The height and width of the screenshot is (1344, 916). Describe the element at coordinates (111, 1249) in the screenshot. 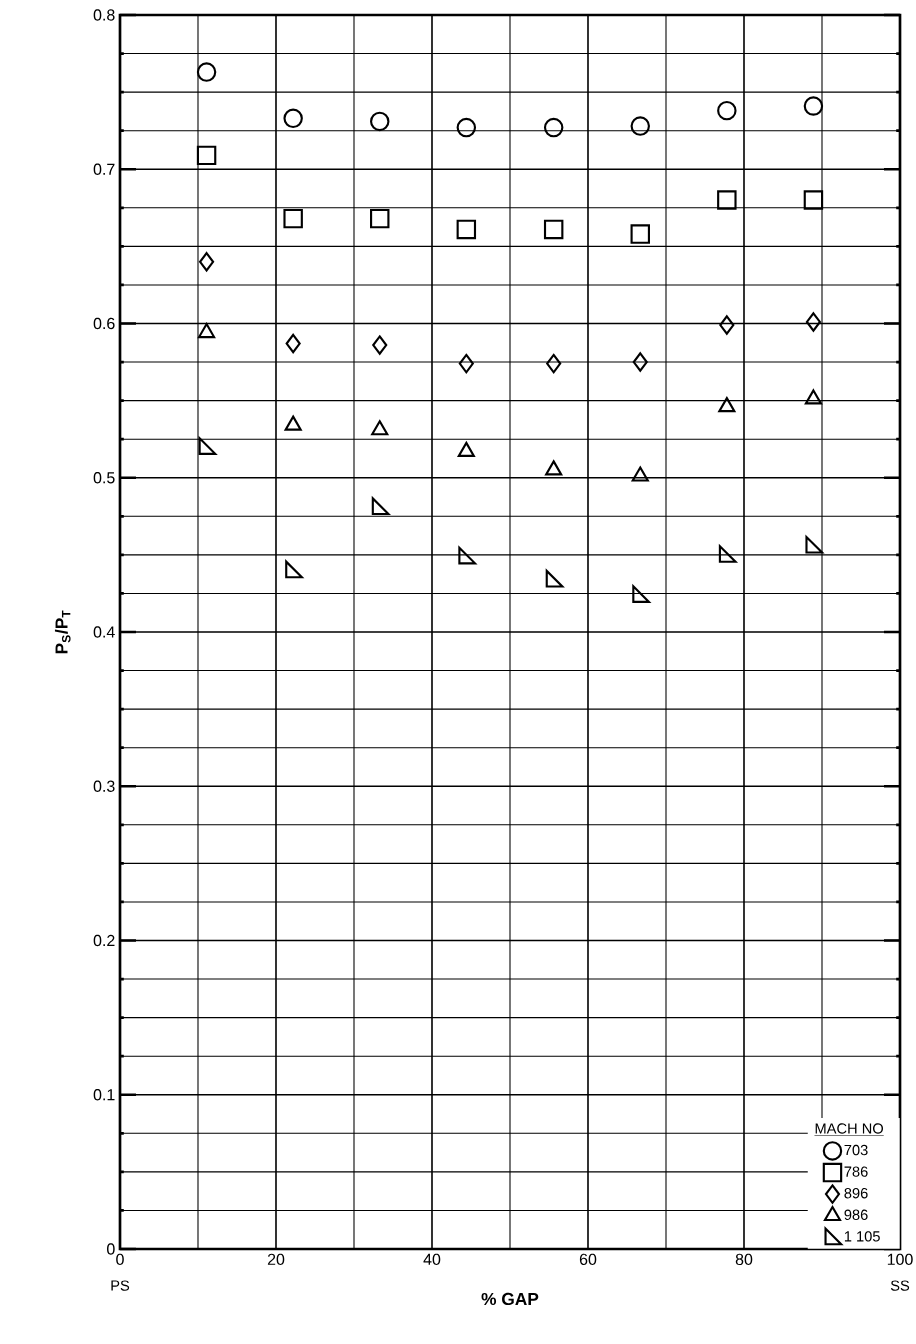

I see `y-tick-label: 0` at that location.